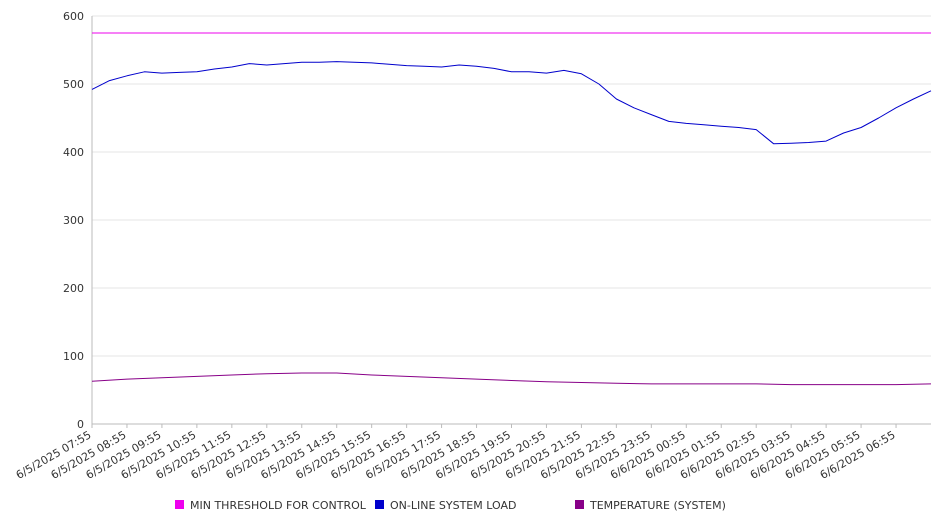 This screenshot has width=946, height=526. I want to click on y-tick-label: 500, so click(73, 84).